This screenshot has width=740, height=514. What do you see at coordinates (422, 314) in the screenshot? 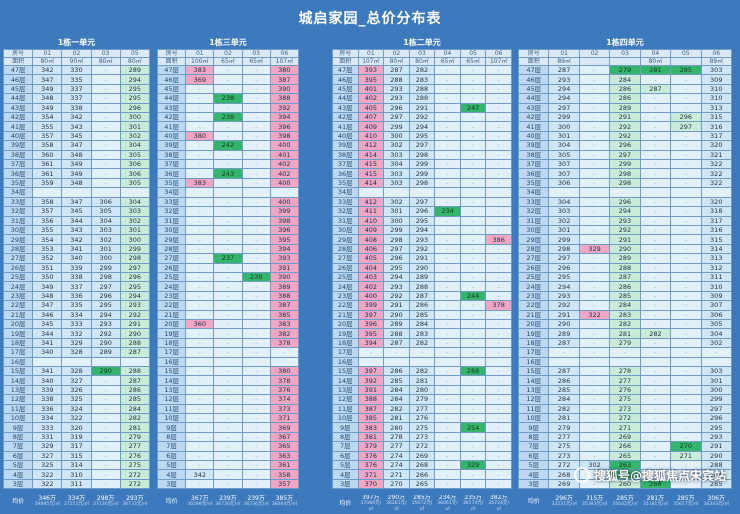
I see `floor-row: 21层 397 290 285- - -` at bounding box center [422, 314].